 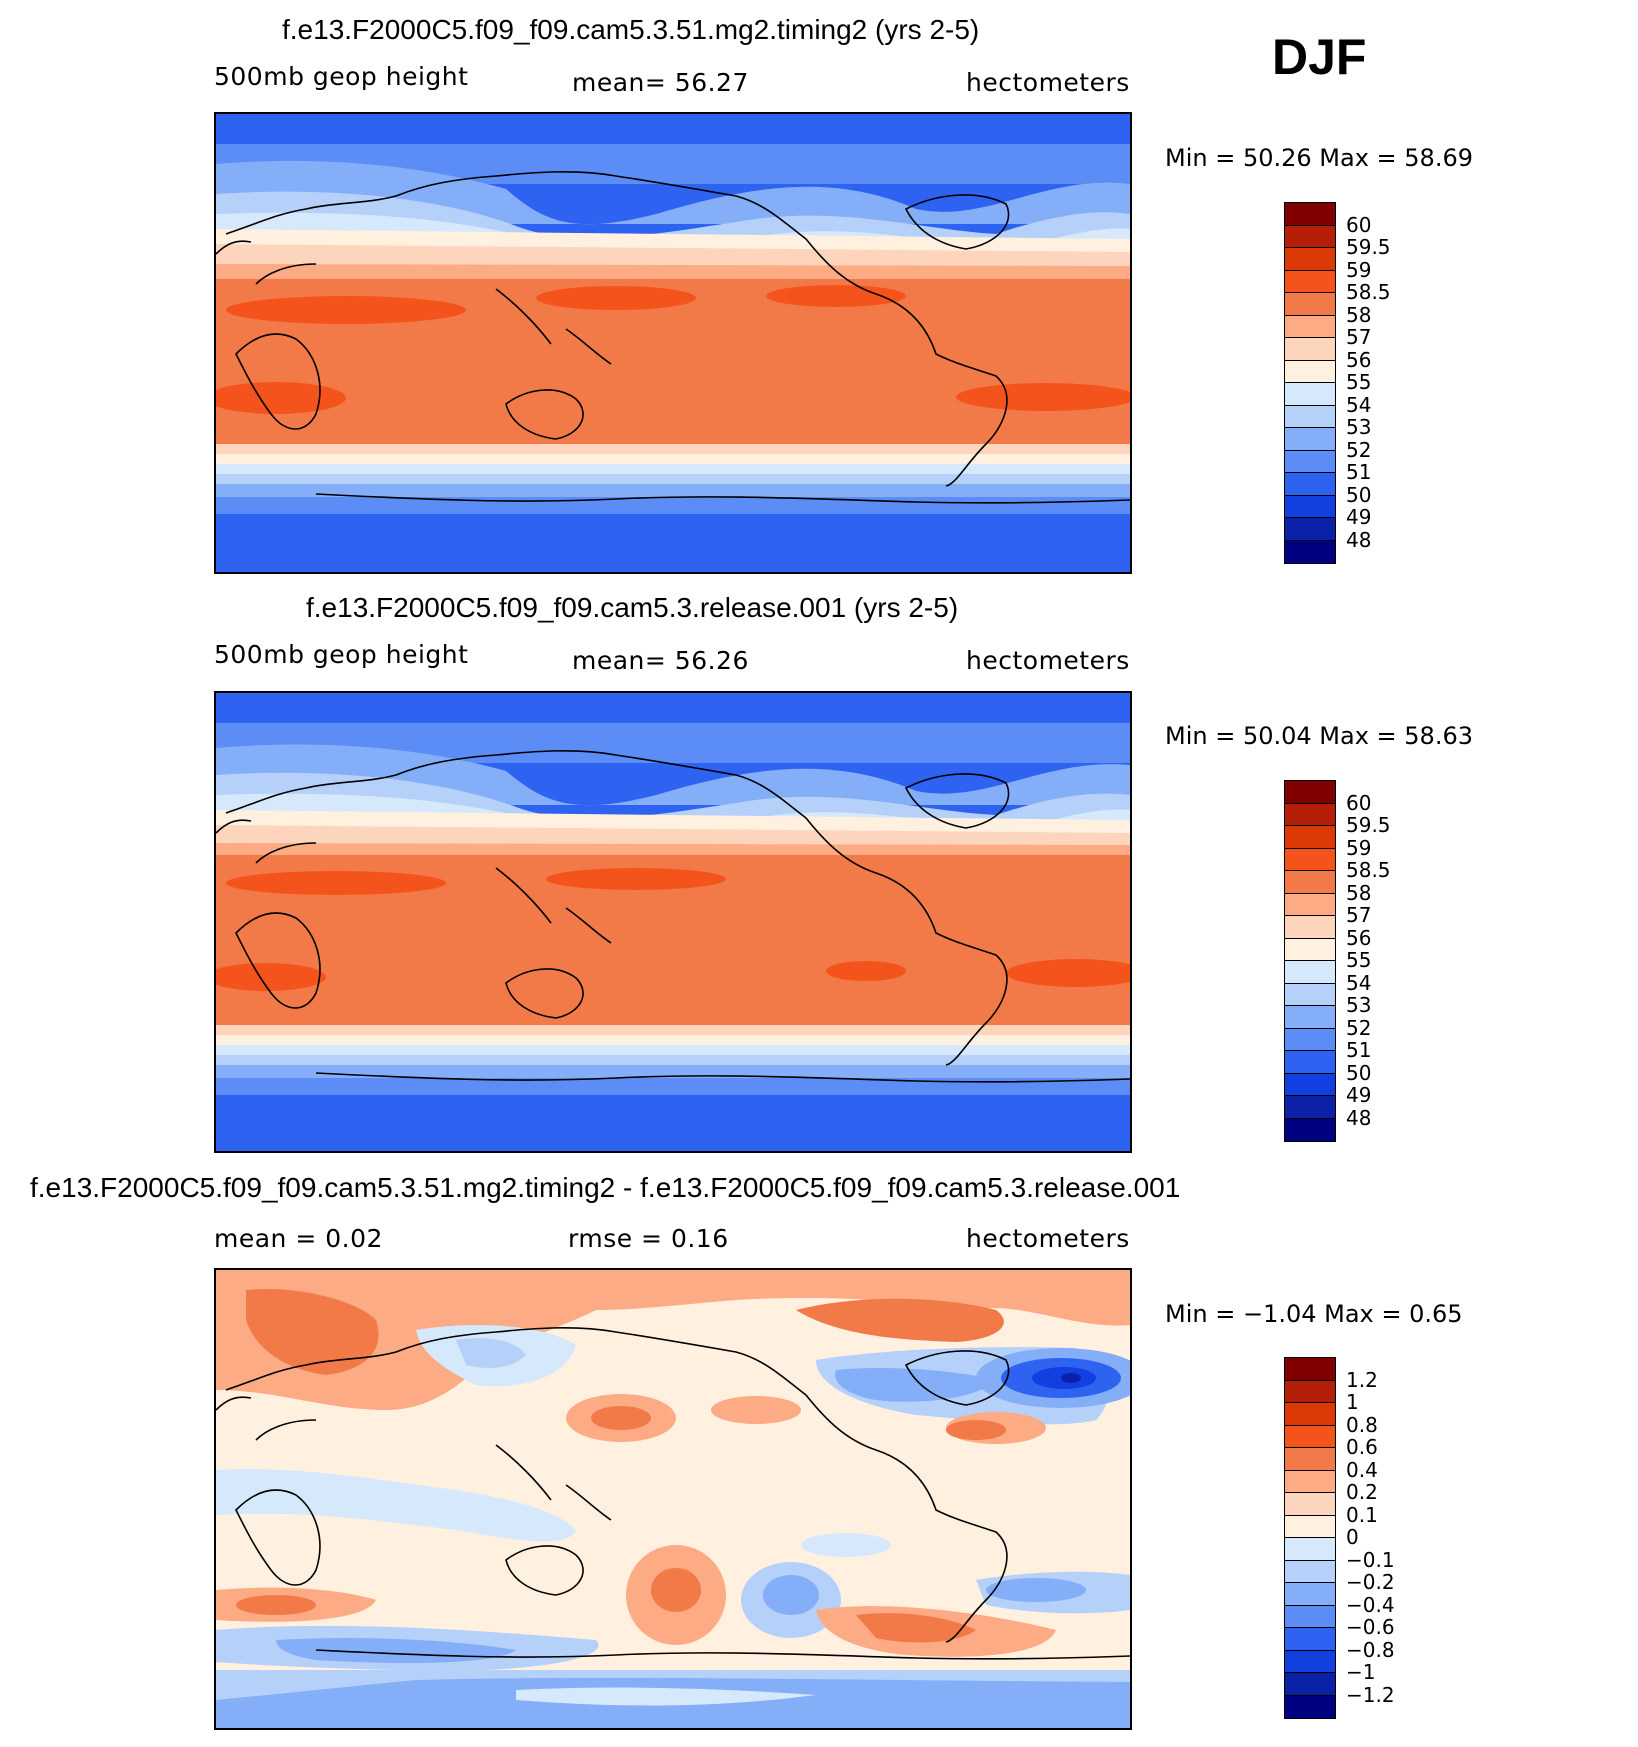 What do you see at coordinates (1362, 1379) in the screenshot?
I see `colorbar-tick-label: 1.2` at bounding box center [1362, 1379].